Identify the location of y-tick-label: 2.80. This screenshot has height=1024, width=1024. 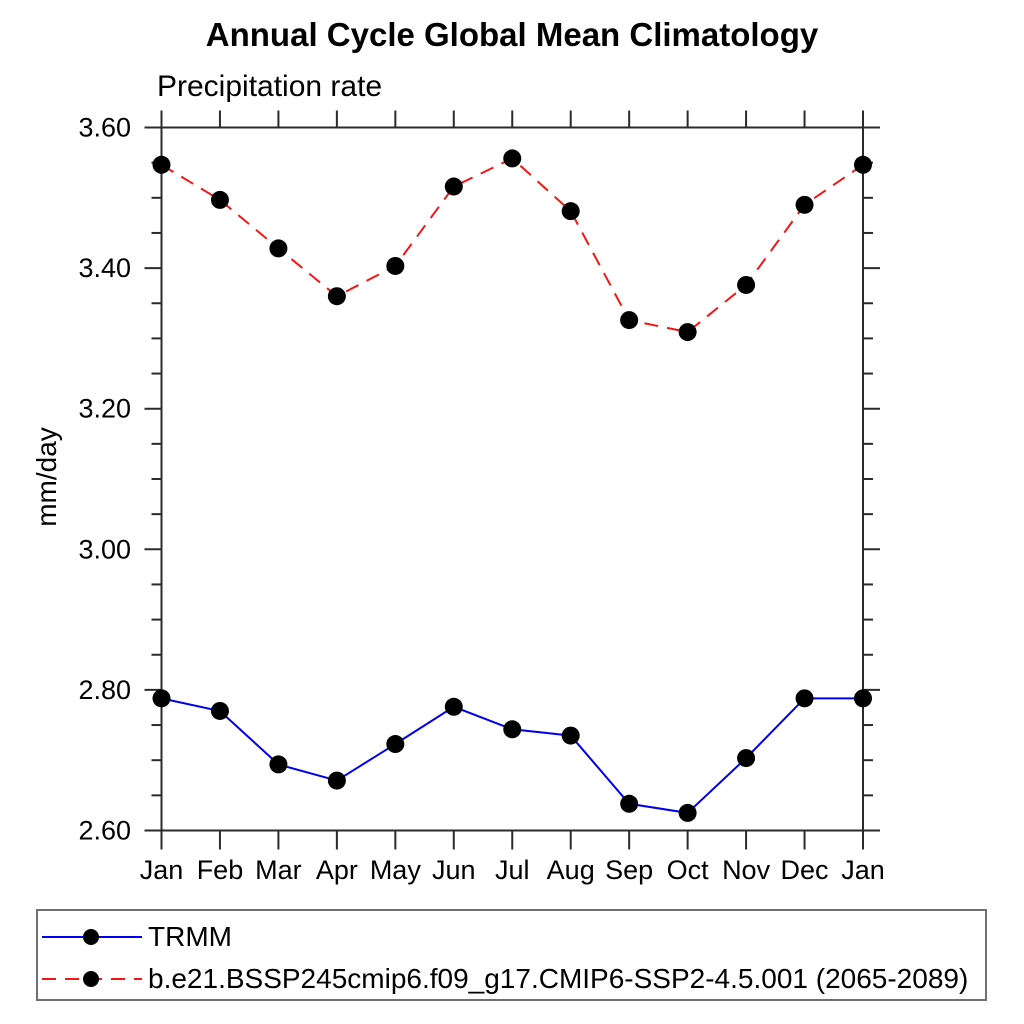
(104, 690).